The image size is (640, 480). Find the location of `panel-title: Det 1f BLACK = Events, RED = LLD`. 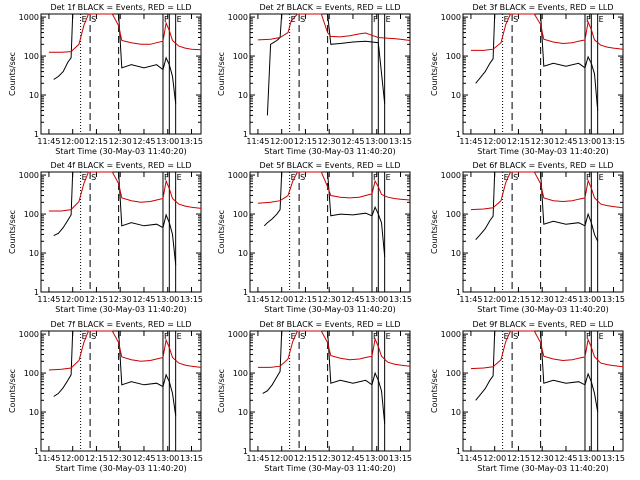

panel-title: Det 1f BLACK = Events, RED = LLD is located at coordinates (120, 7).